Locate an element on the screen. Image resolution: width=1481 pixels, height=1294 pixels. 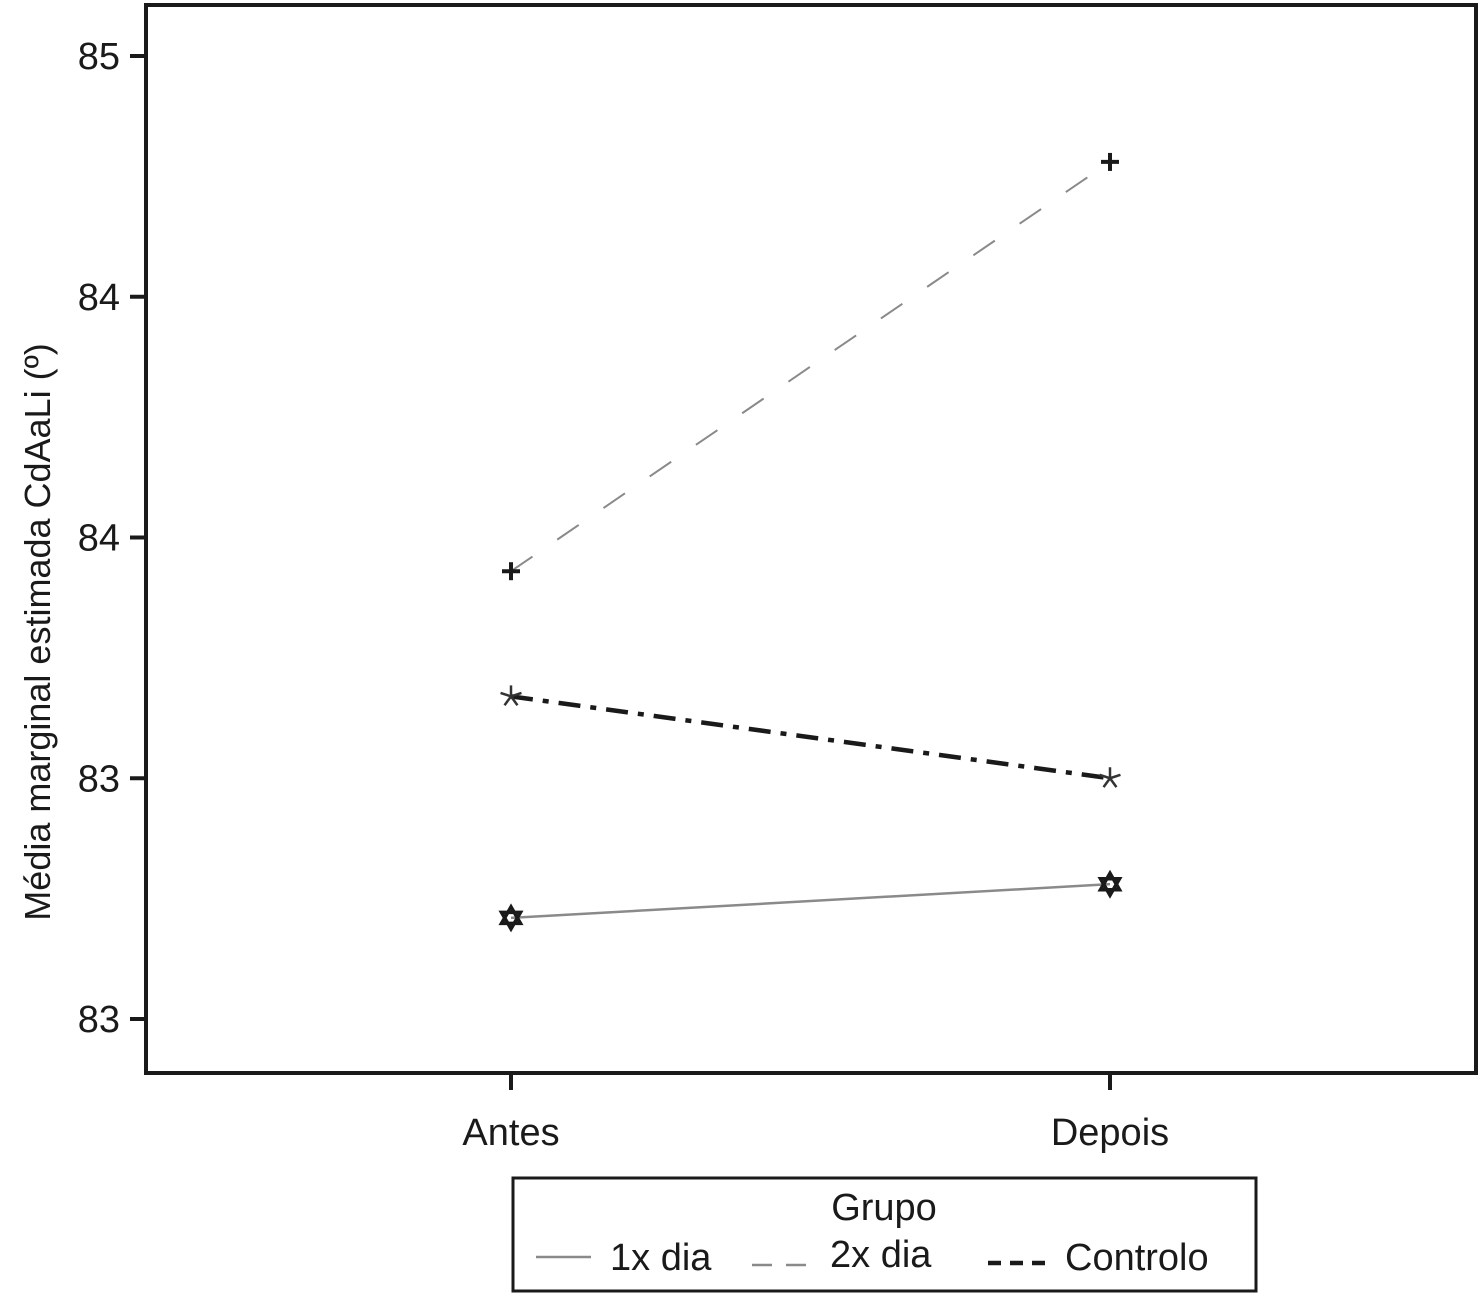
x-axis: Antes Depois is located at coordinates (815, 1113).